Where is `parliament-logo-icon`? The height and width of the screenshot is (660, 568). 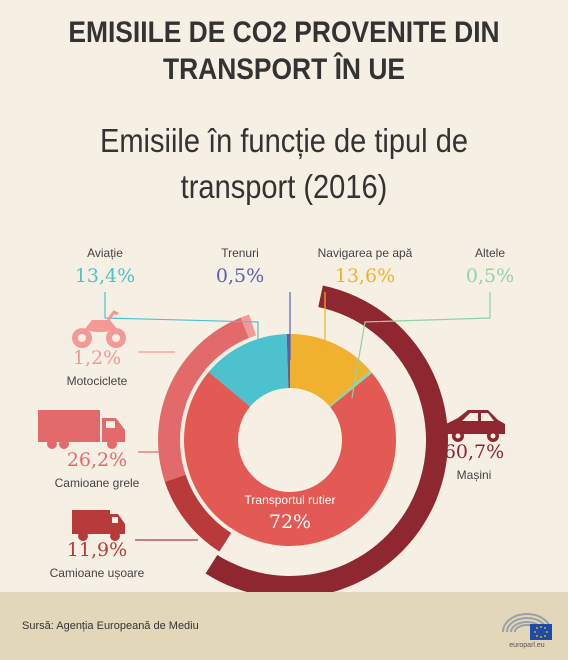 parliament-logo-icon is located at coordinates (527, 626).